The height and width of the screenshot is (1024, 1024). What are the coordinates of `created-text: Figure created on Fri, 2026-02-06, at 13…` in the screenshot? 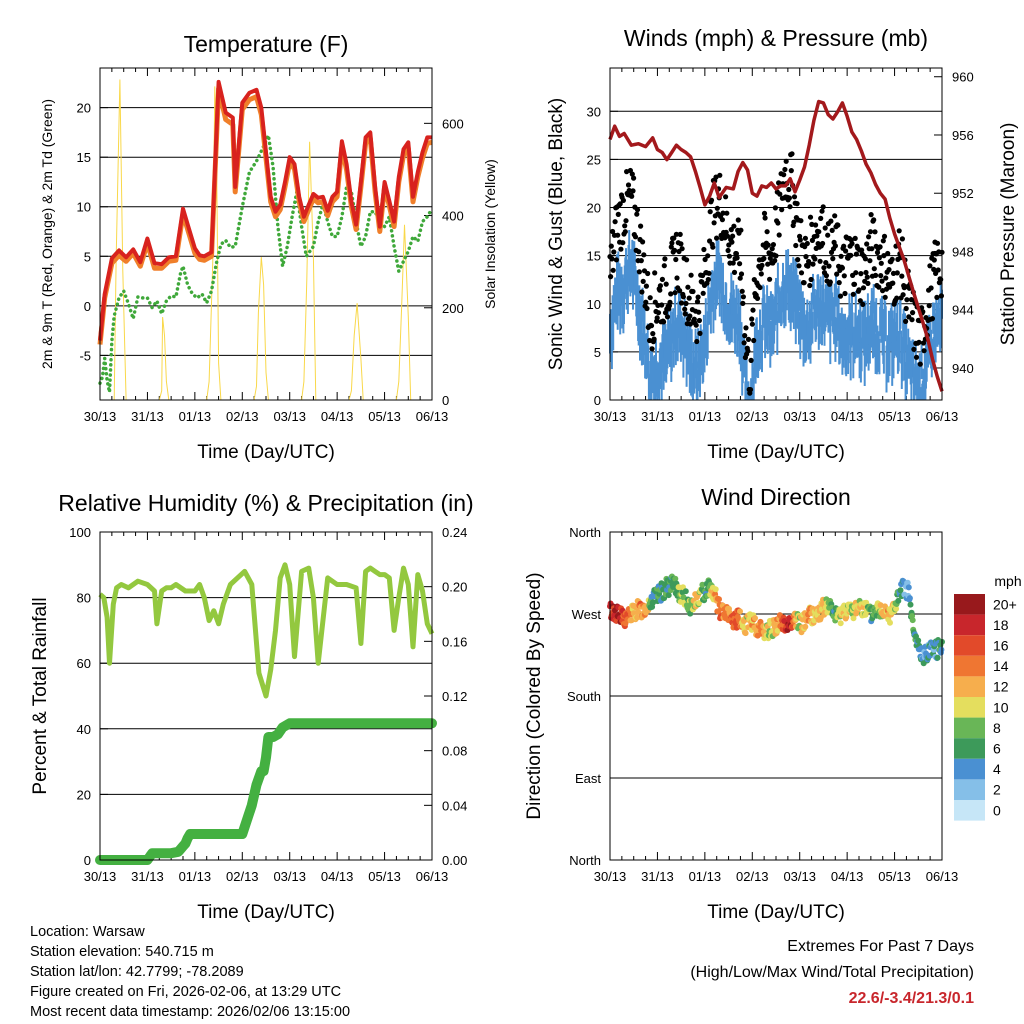 It's located at (186, 992).